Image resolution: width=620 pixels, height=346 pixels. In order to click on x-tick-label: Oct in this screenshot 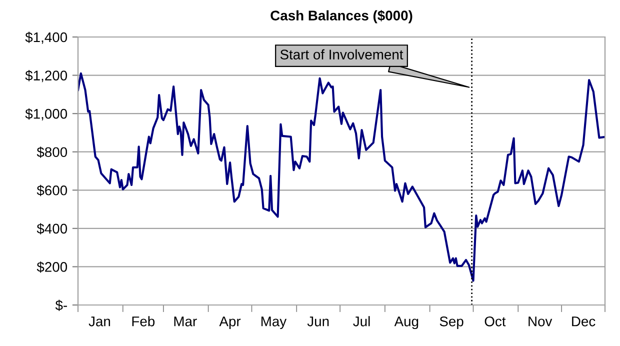, I will do `click(495, 321)`.